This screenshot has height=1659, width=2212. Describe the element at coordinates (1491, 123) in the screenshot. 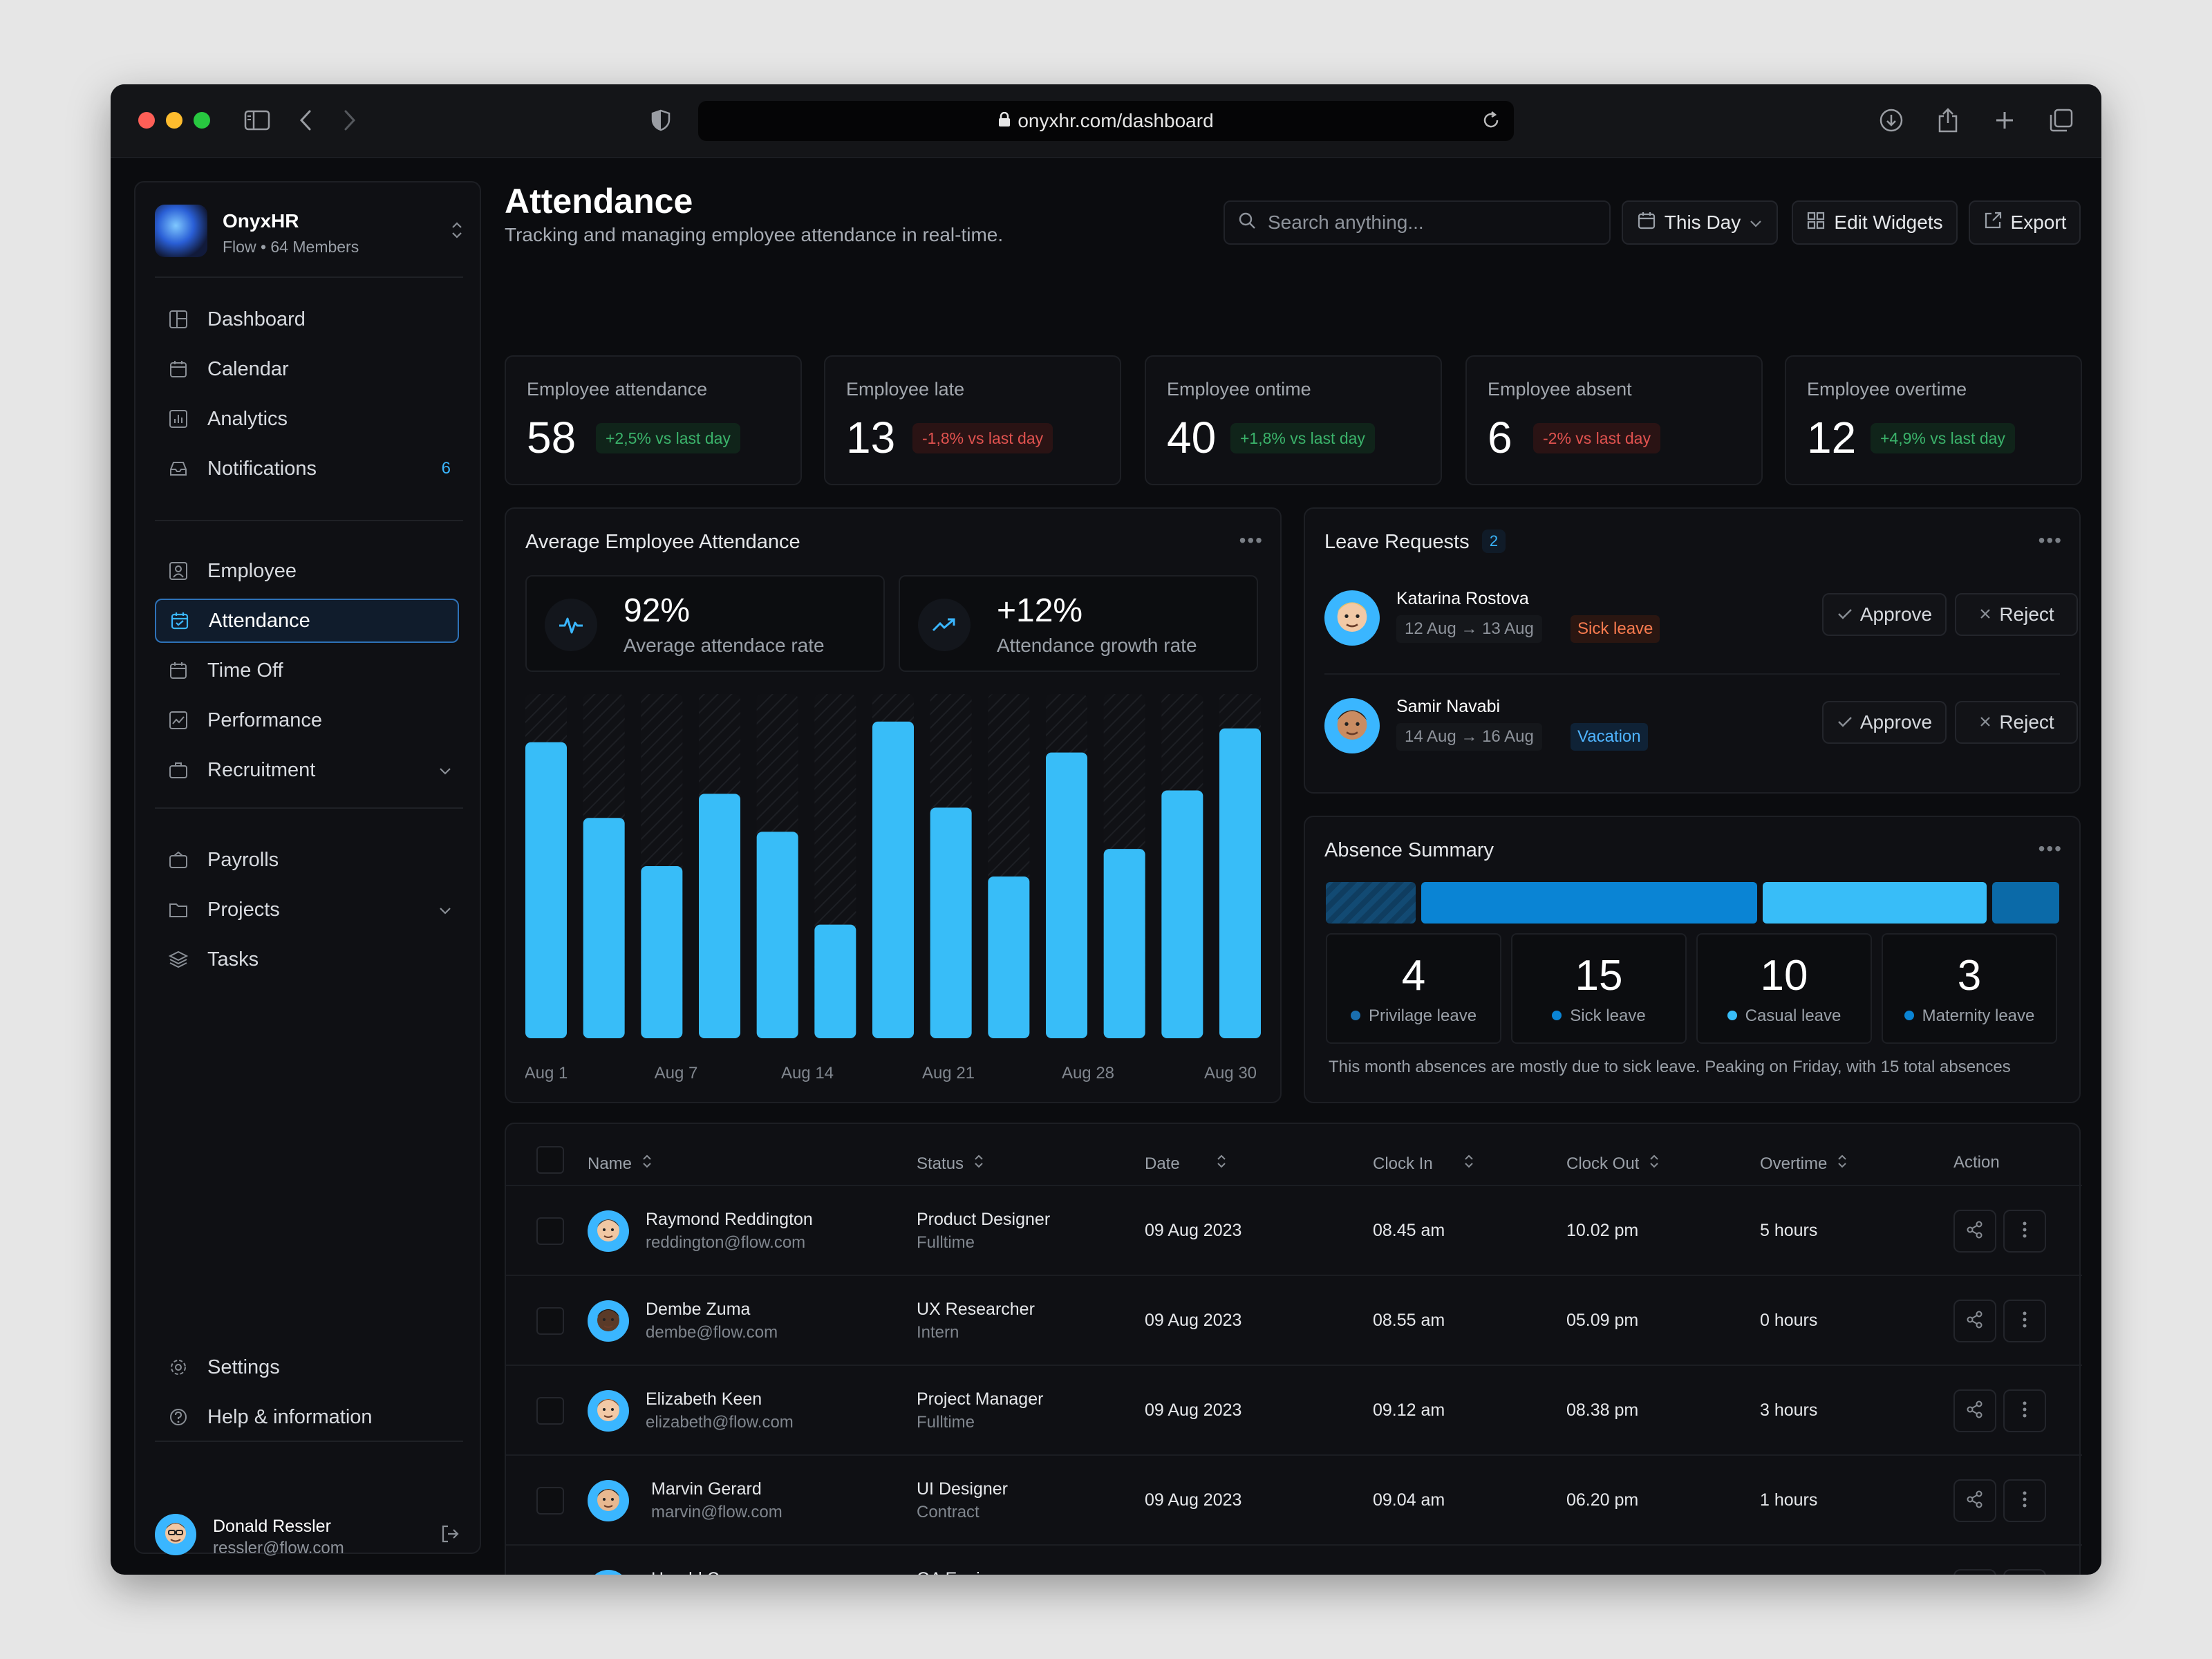

I see `reload-icon` at that location.